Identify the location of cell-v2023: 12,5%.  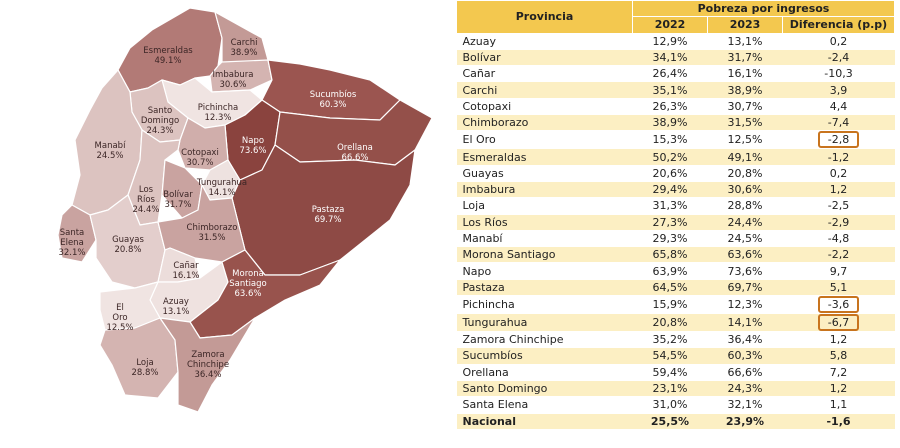
(745, 140).